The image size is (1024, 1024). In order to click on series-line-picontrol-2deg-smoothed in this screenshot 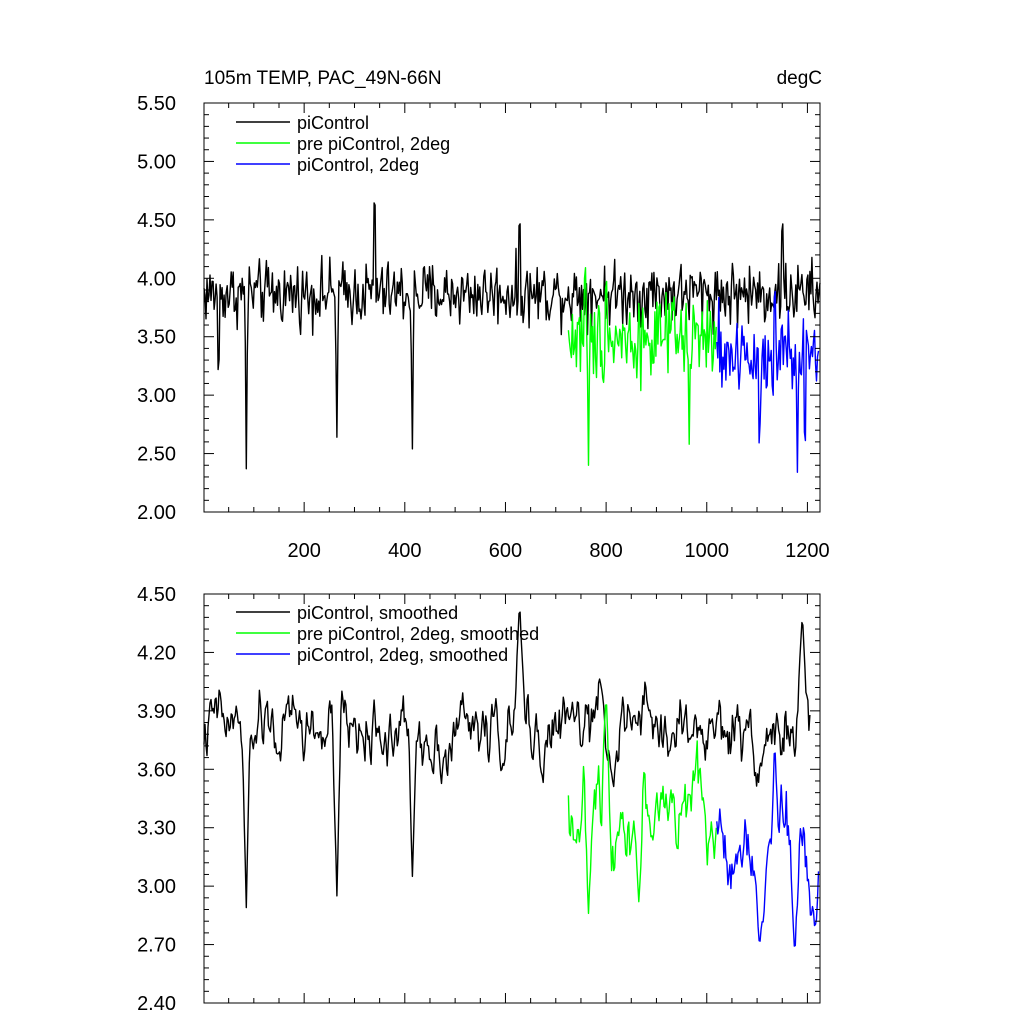, I will do `click(768, 849)`.